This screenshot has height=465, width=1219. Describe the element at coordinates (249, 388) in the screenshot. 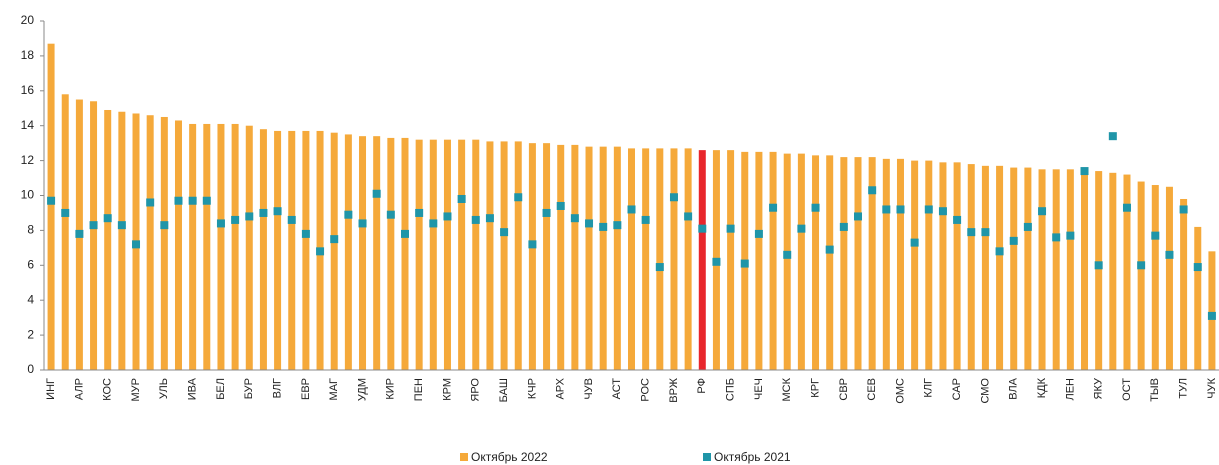

I see `x-tick-label: БУР` at that location.